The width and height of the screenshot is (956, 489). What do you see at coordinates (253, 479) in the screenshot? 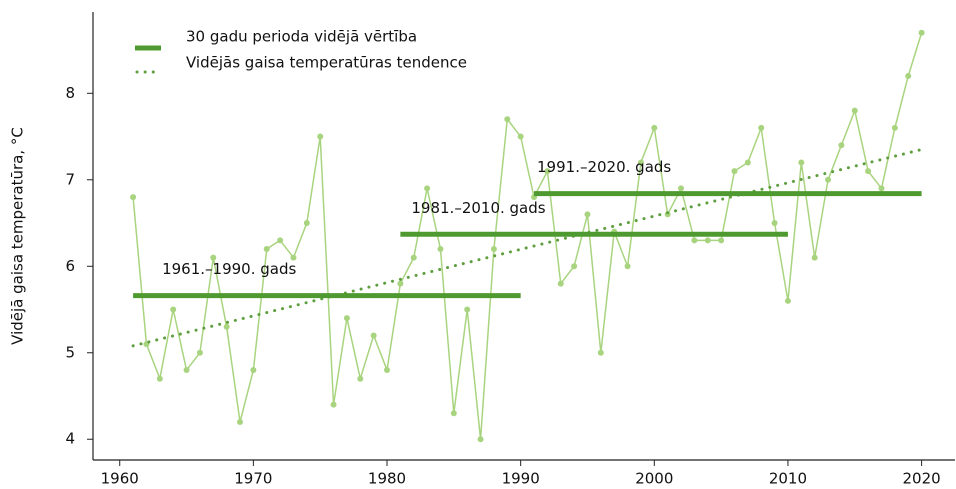
I see `x-tick-label: 1970` at bounding box center [253, 479].